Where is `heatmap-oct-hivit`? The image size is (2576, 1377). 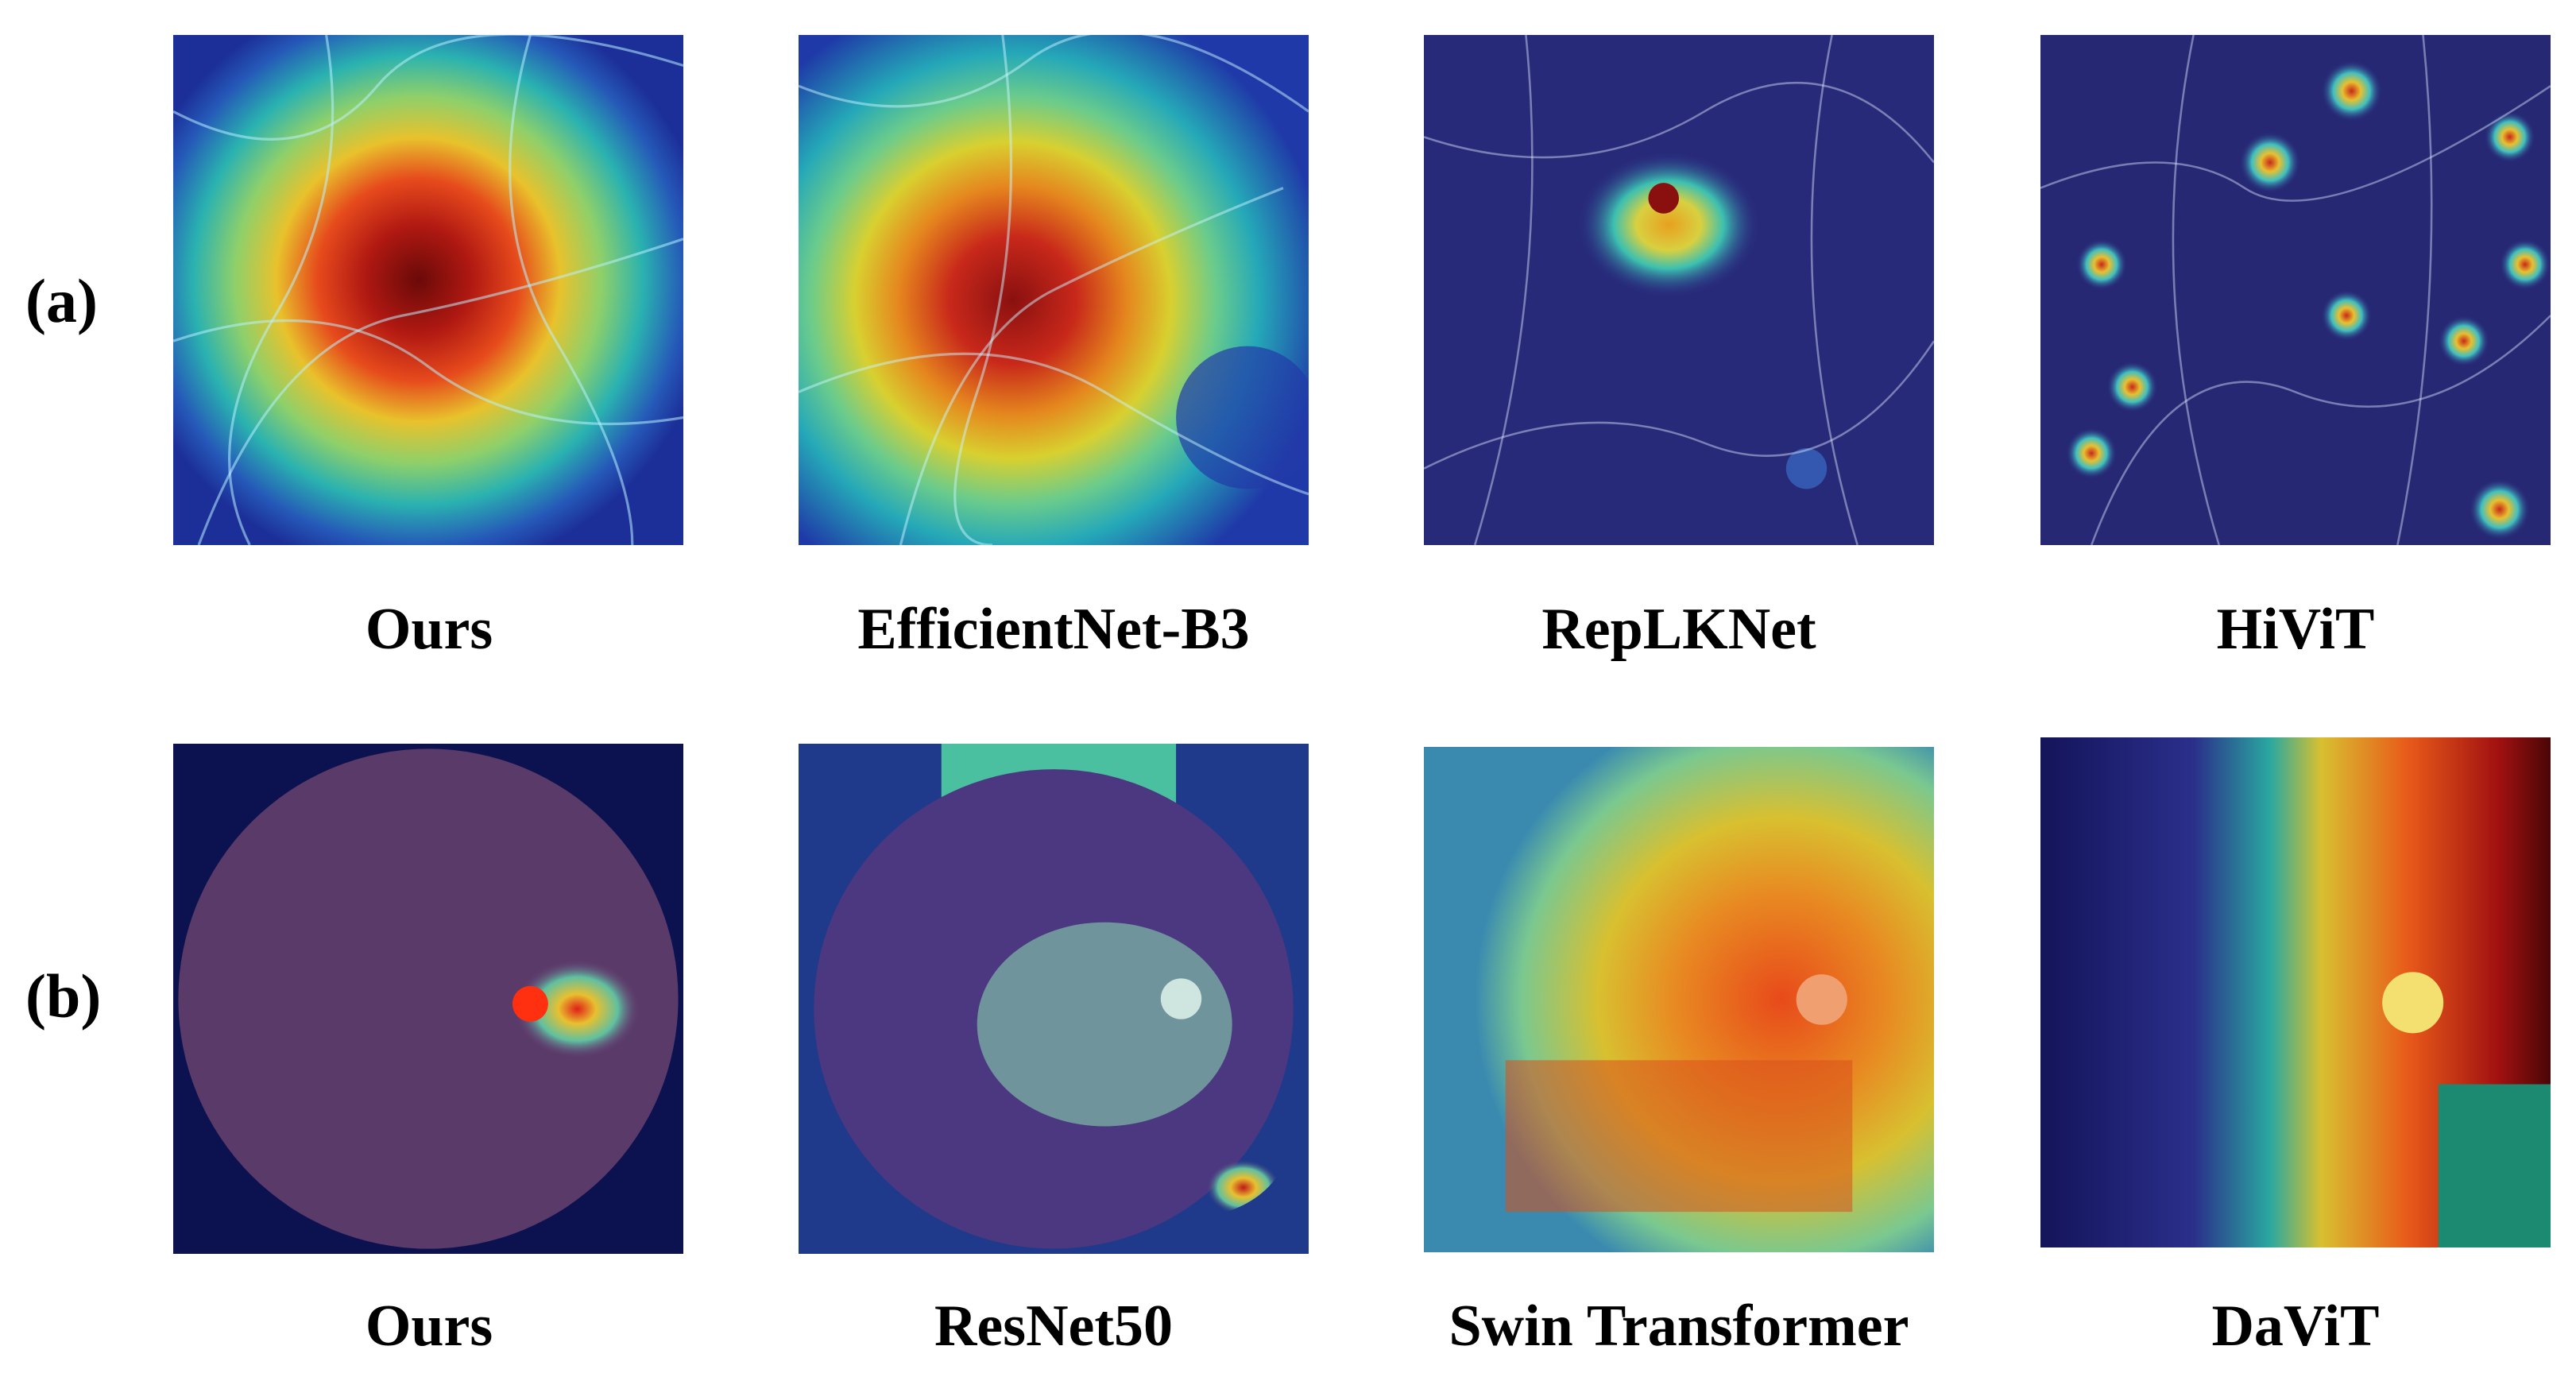 heatmap-oct-hivit is located at coordinates (2295, 290).